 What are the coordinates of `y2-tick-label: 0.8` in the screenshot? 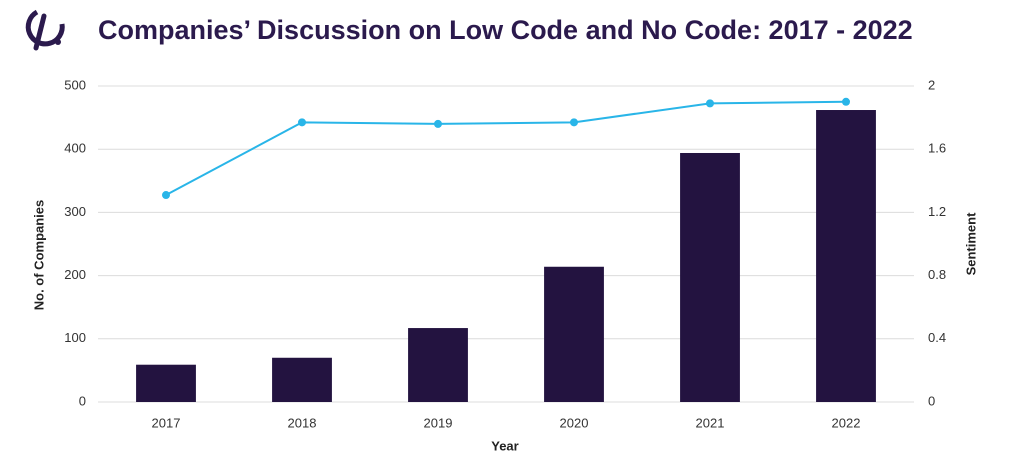 It's located at (937, 274).